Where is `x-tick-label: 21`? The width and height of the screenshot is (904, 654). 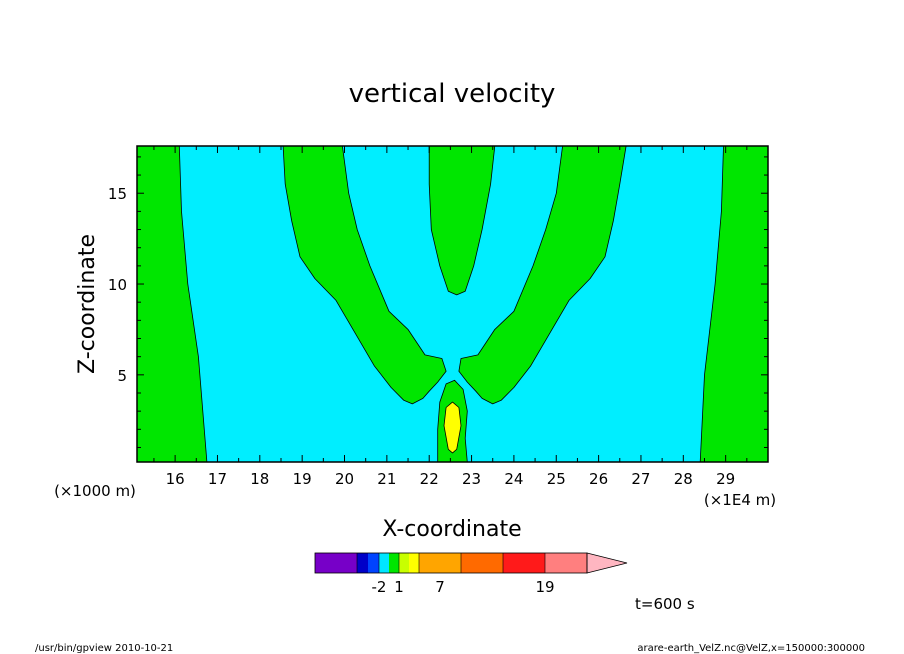
x-tick-label: 21 is located at coordinates (386, 479).